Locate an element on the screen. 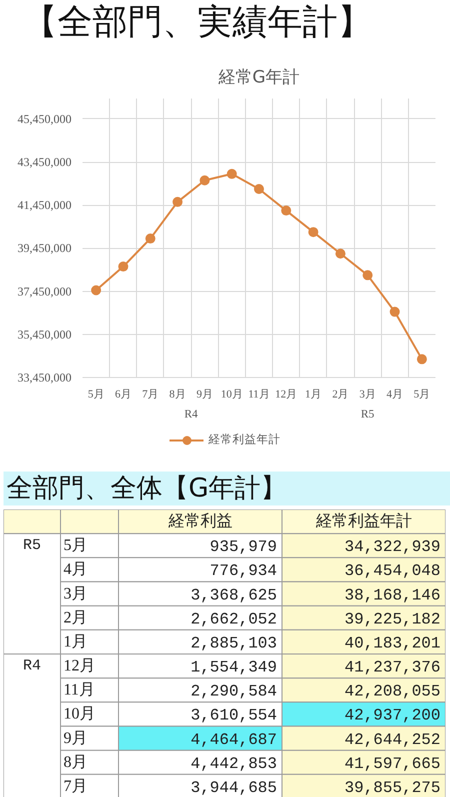  data-label: 34,322,939 is located at coordinates (392, 547).